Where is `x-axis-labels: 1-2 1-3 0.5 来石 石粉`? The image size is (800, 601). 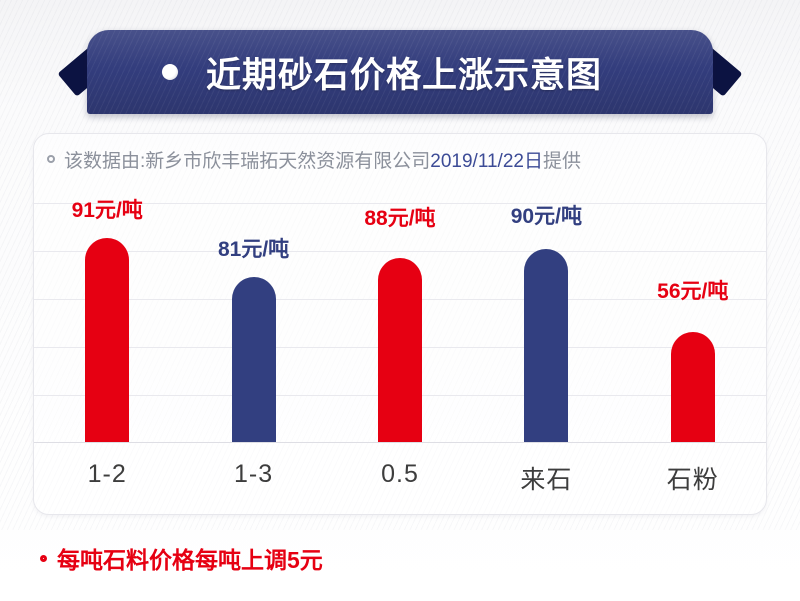
x-axis-labels: 1-2 1-3 0.5 来石 石粉 is located at coordinates (400, 470).